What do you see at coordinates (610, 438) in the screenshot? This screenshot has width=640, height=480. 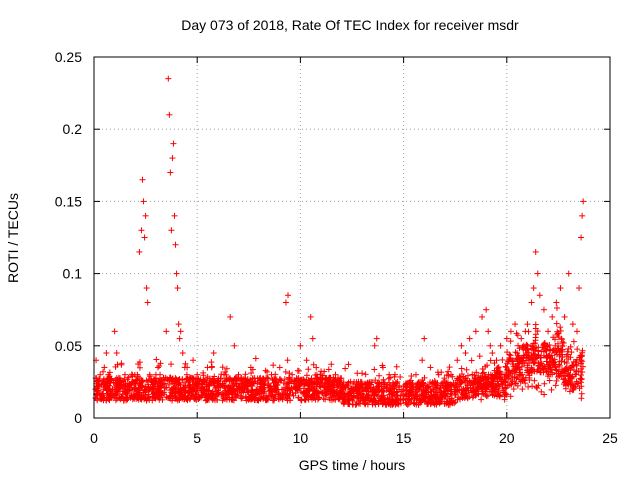 I see `x-tick-label: 25` at bounding box center [610, 438].